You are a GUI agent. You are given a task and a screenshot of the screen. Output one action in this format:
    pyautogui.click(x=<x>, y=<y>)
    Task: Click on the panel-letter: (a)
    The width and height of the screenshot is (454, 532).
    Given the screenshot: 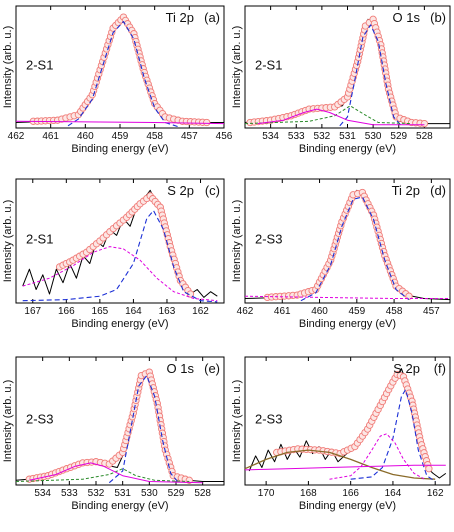 What is the action you would take?
    pyautogui.click(x=212, y=17)
    